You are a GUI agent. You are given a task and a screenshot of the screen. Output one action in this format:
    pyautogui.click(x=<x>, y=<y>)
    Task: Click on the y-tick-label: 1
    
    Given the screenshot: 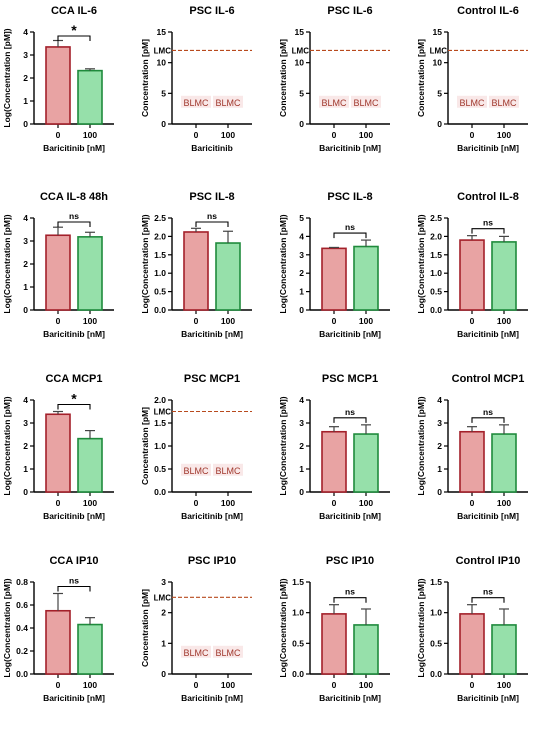 What is the action you would take?
    pyautogui.click(x=301, y=292)
    